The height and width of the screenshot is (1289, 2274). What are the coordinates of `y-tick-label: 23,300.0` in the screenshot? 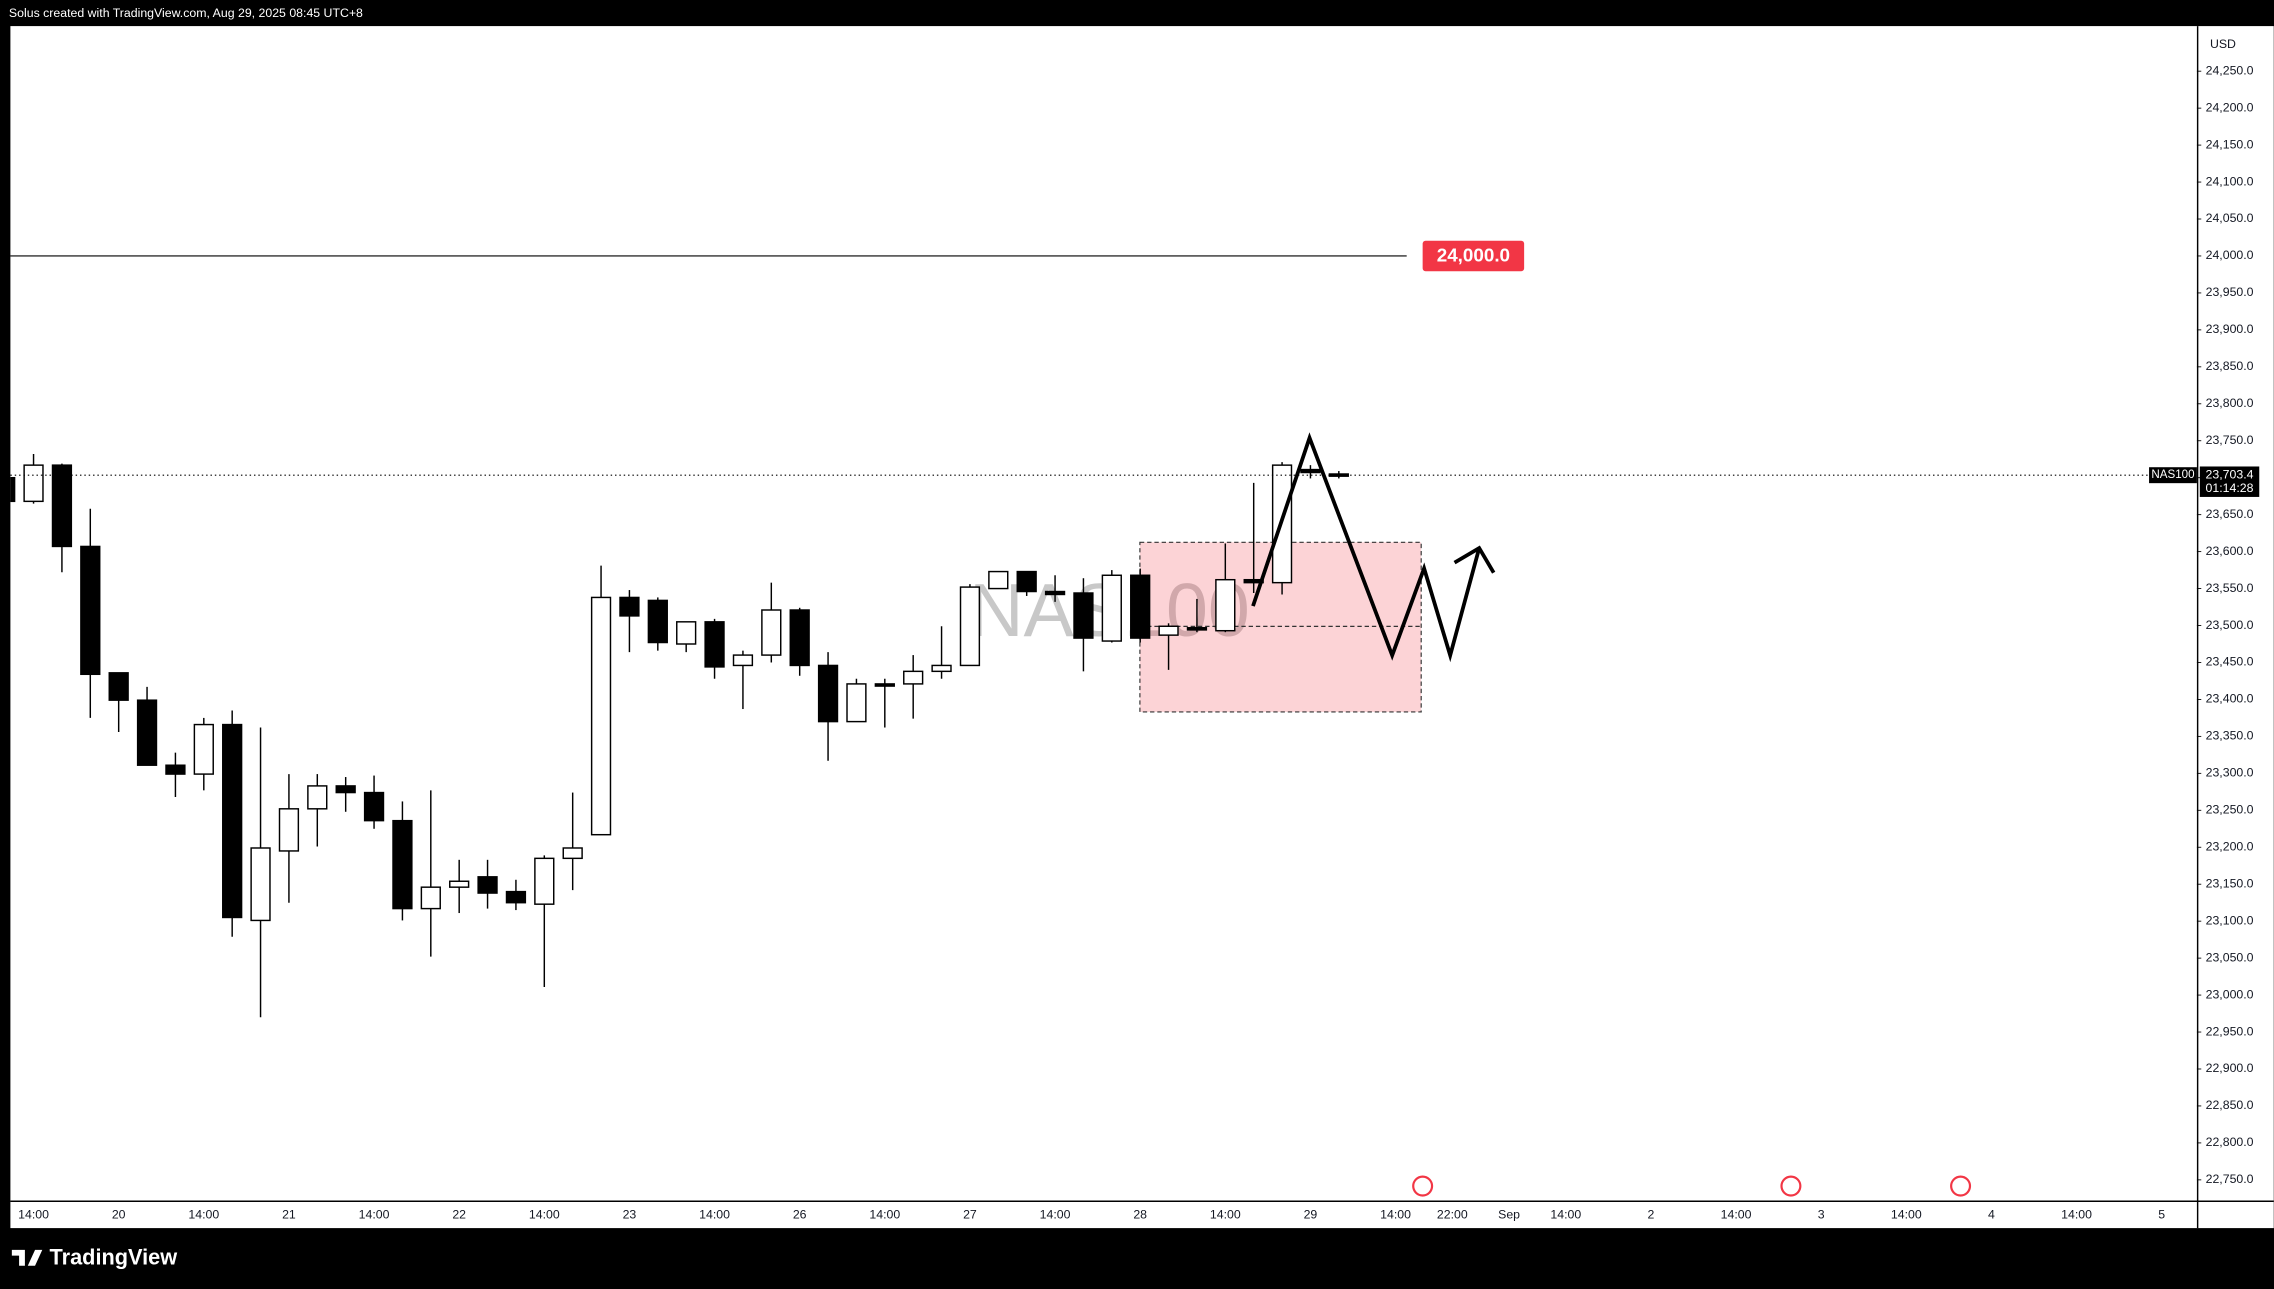 It's located at (2230, 773).